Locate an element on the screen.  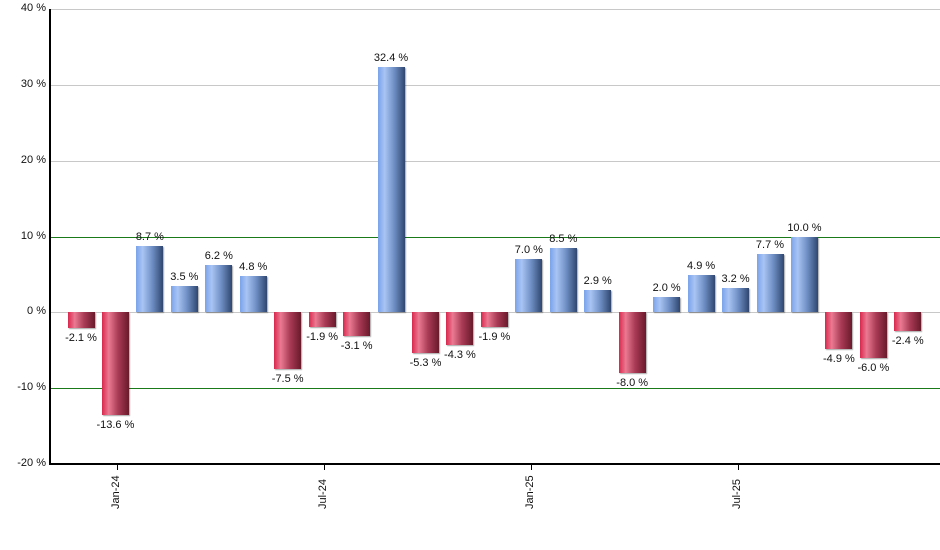
bar-value-label: 7.0 % is located at coordinates (528, 250).